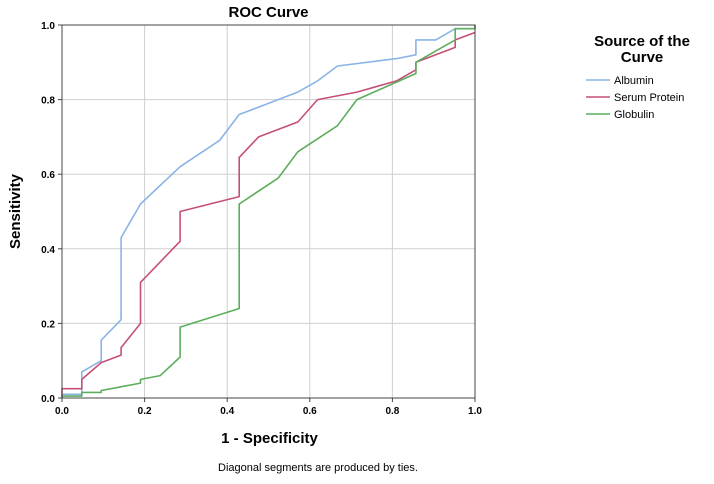  I want to click on legend-title: Source of the, so click(642, 41).